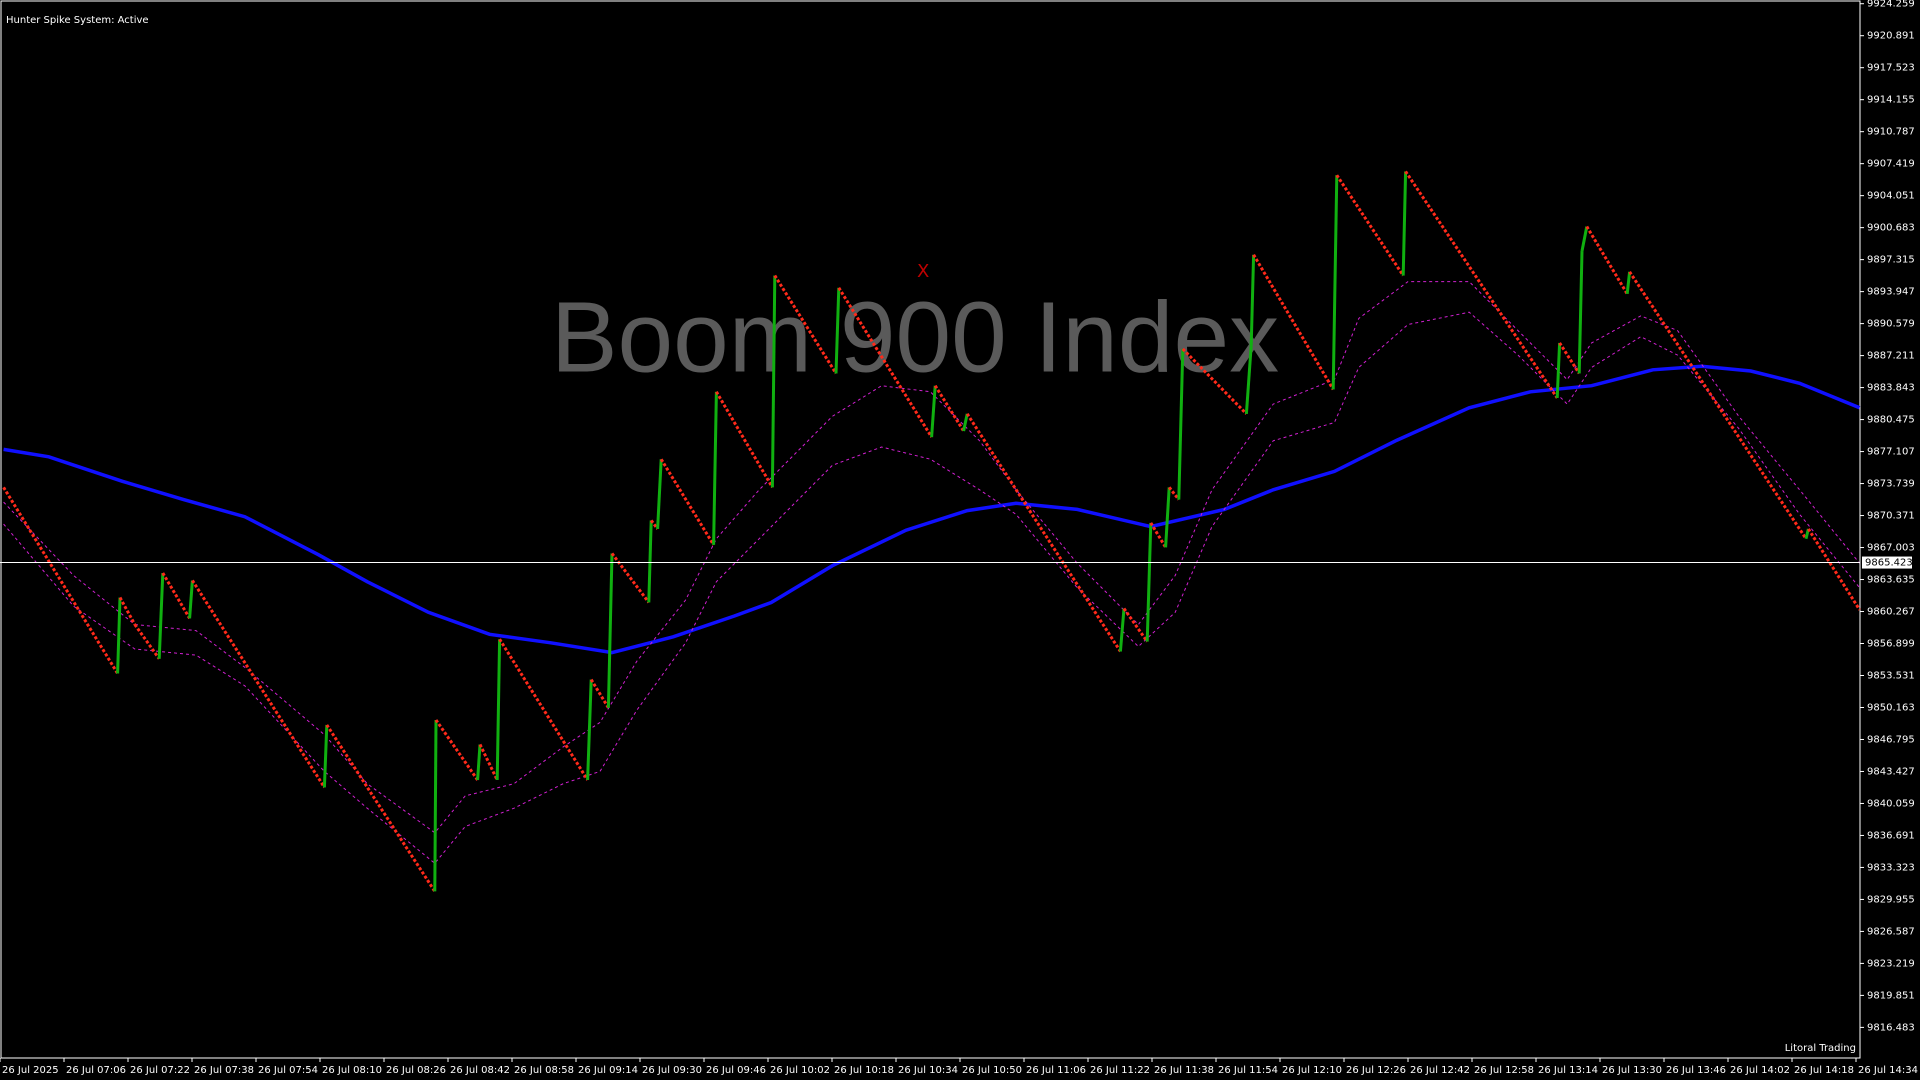 The height and width of the screenshot is (1080, 1920). Describe the element at coordinates (1824, 1070) in the screenshot. I see `x-tick-label: 26 Jul 14:18` at that location.